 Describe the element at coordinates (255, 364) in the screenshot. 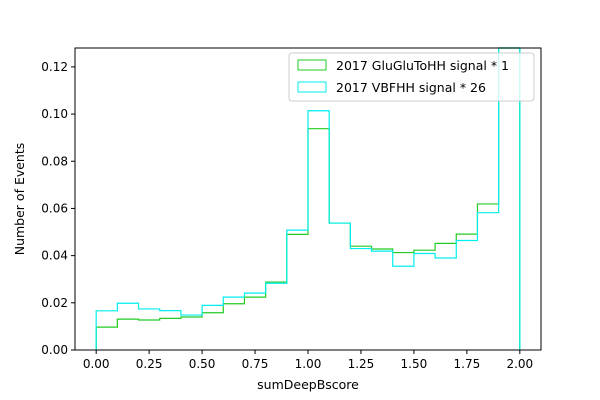

I see `x-tick-label: 0.75` at that location.